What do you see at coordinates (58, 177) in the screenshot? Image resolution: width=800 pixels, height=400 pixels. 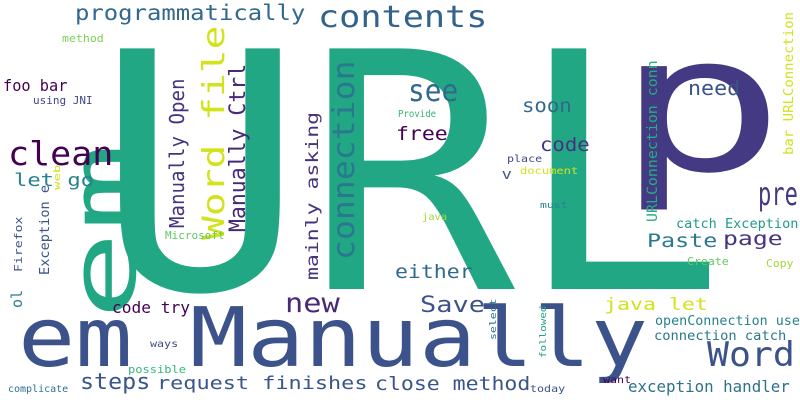 I see `word-web: web` at bounding box center [58, 177].